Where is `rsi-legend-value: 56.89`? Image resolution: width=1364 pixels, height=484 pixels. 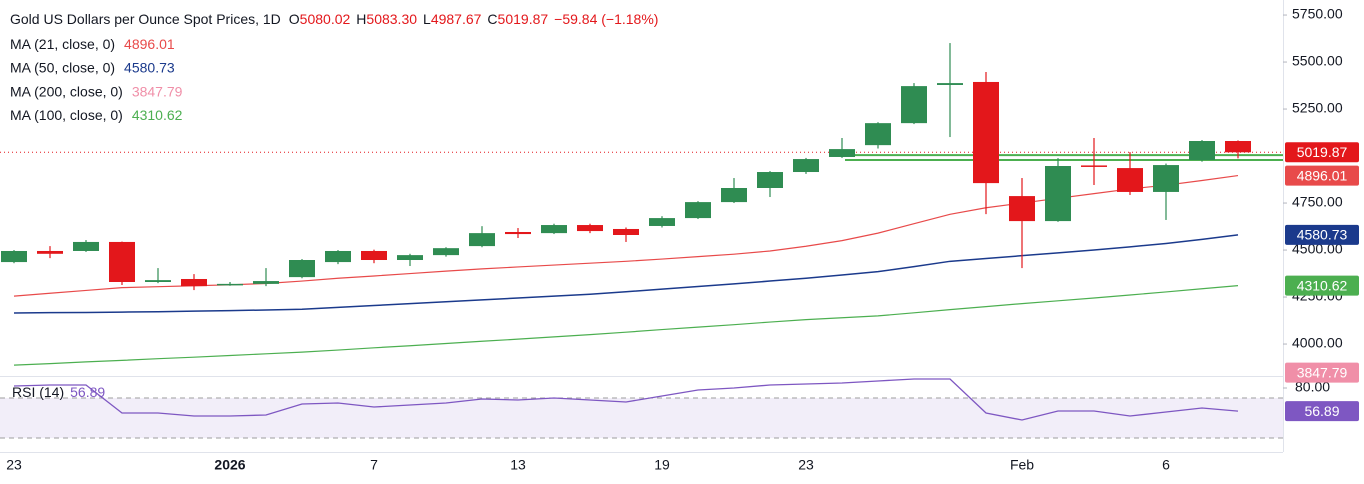 rsi-legend-value: 56.89 is located at coordinates (87, 392).